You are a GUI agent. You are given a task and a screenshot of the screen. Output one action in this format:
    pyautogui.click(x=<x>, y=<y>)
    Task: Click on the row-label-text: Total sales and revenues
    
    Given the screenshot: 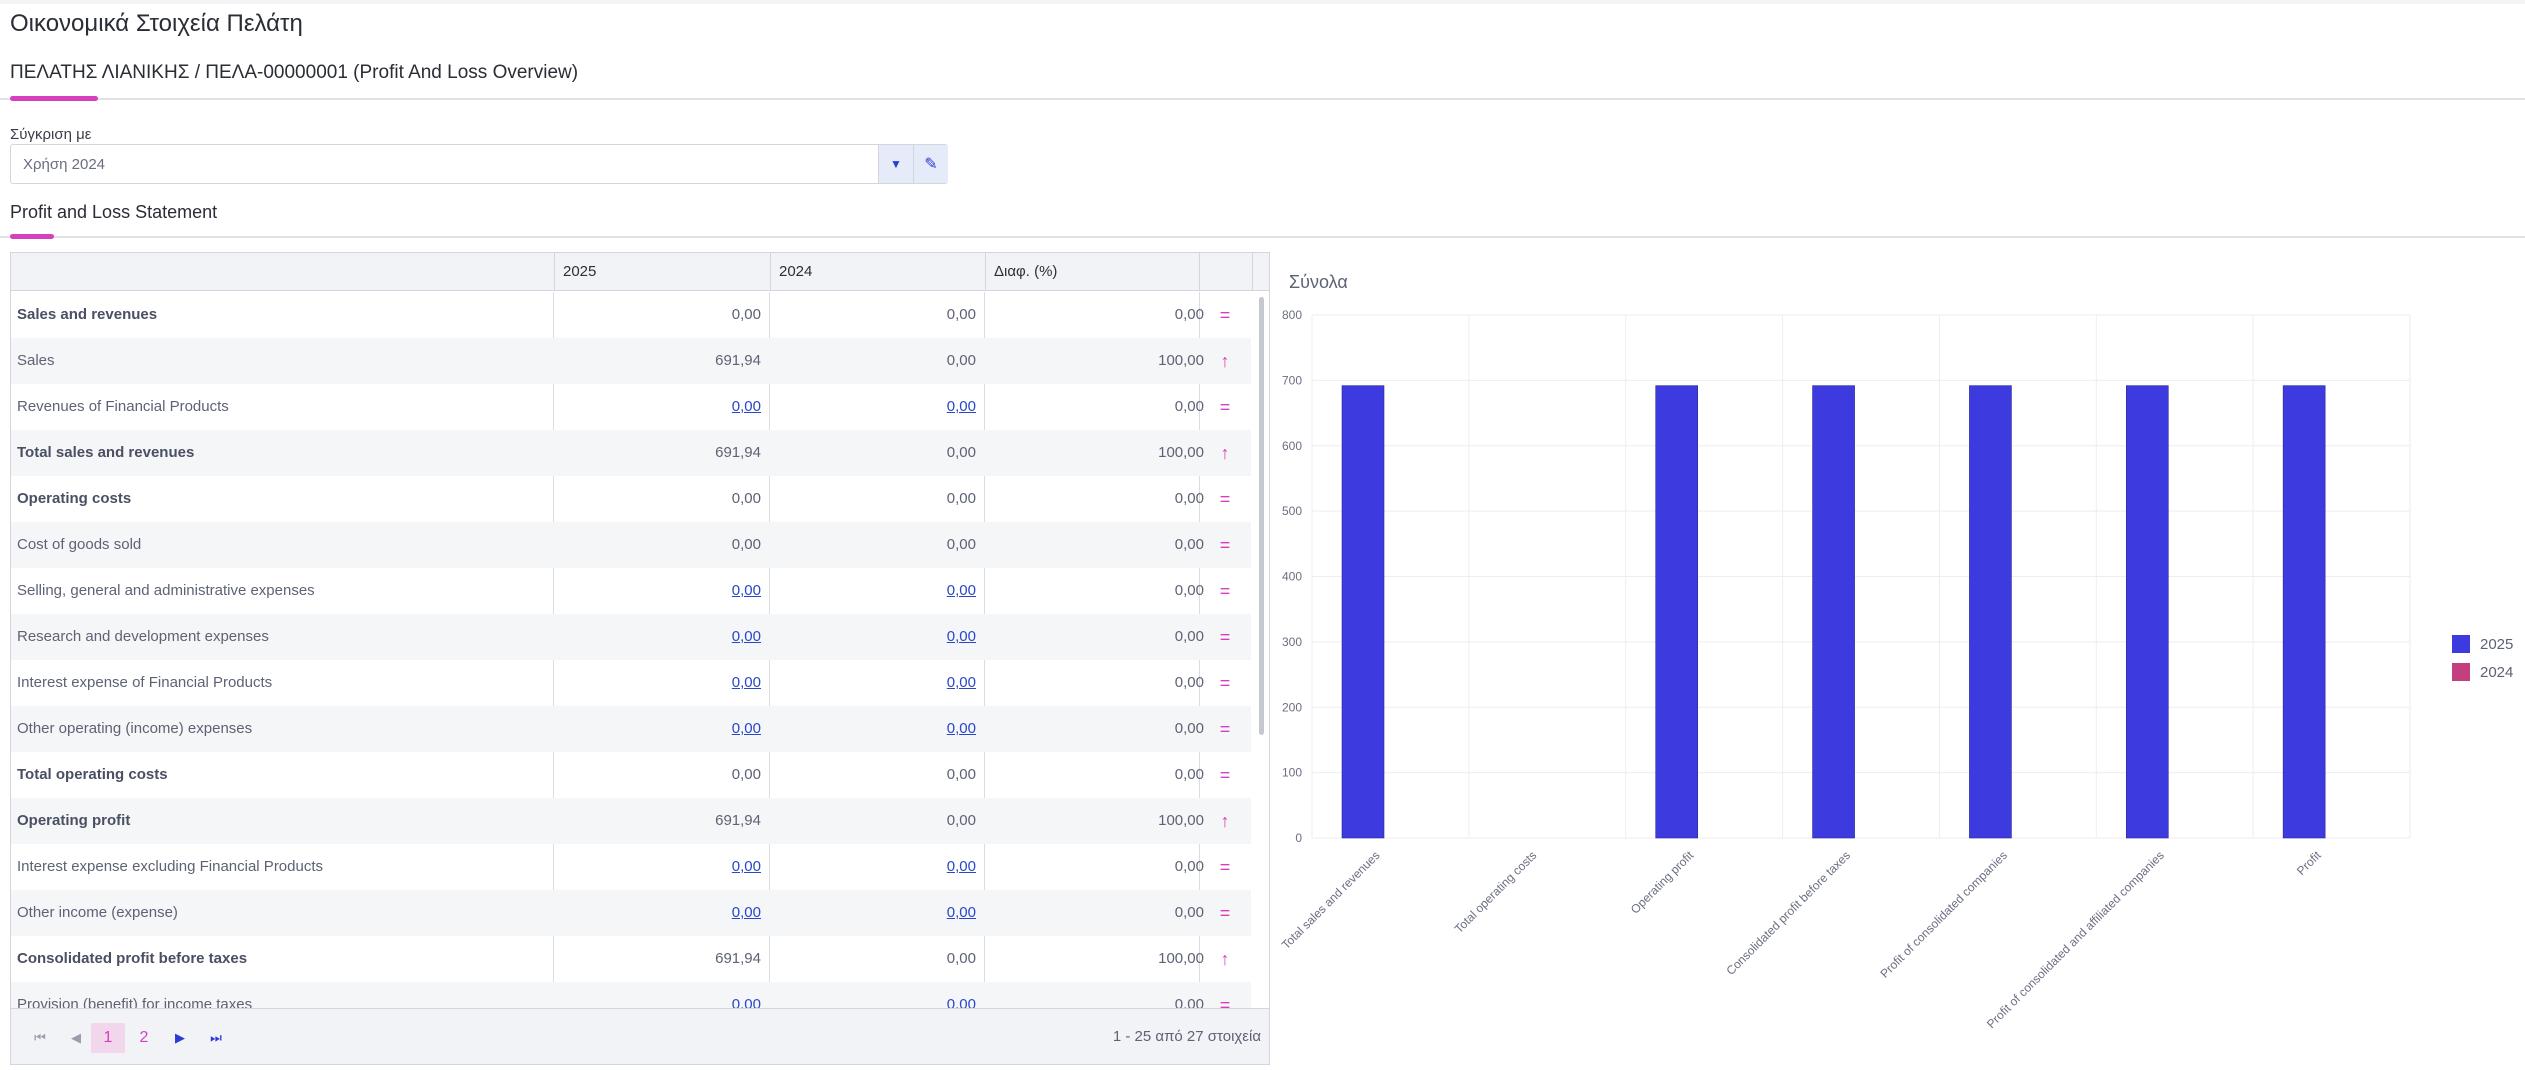 What is the action you would take?
    pyautogui.click(x=106, y=452)
    